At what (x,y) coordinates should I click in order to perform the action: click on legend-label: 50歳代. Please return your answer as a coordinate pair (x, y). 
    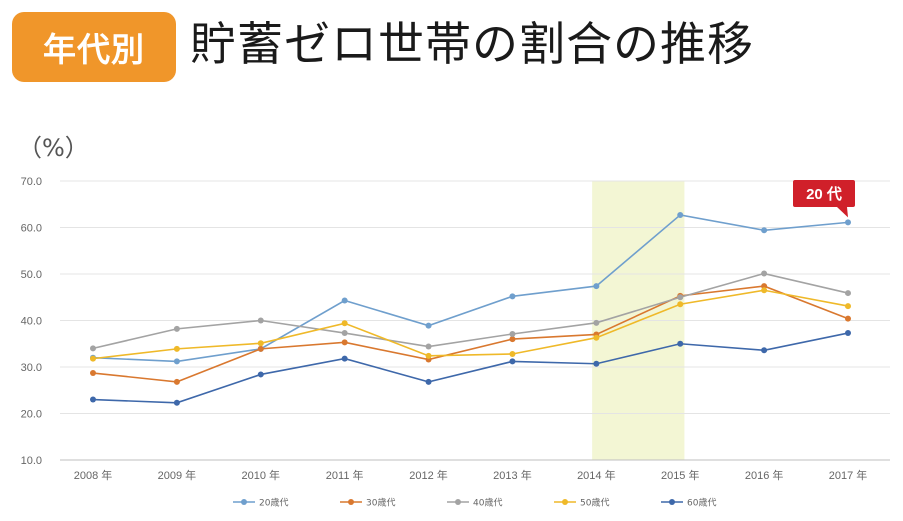
    Looking at the image, I should click on (594, 503).